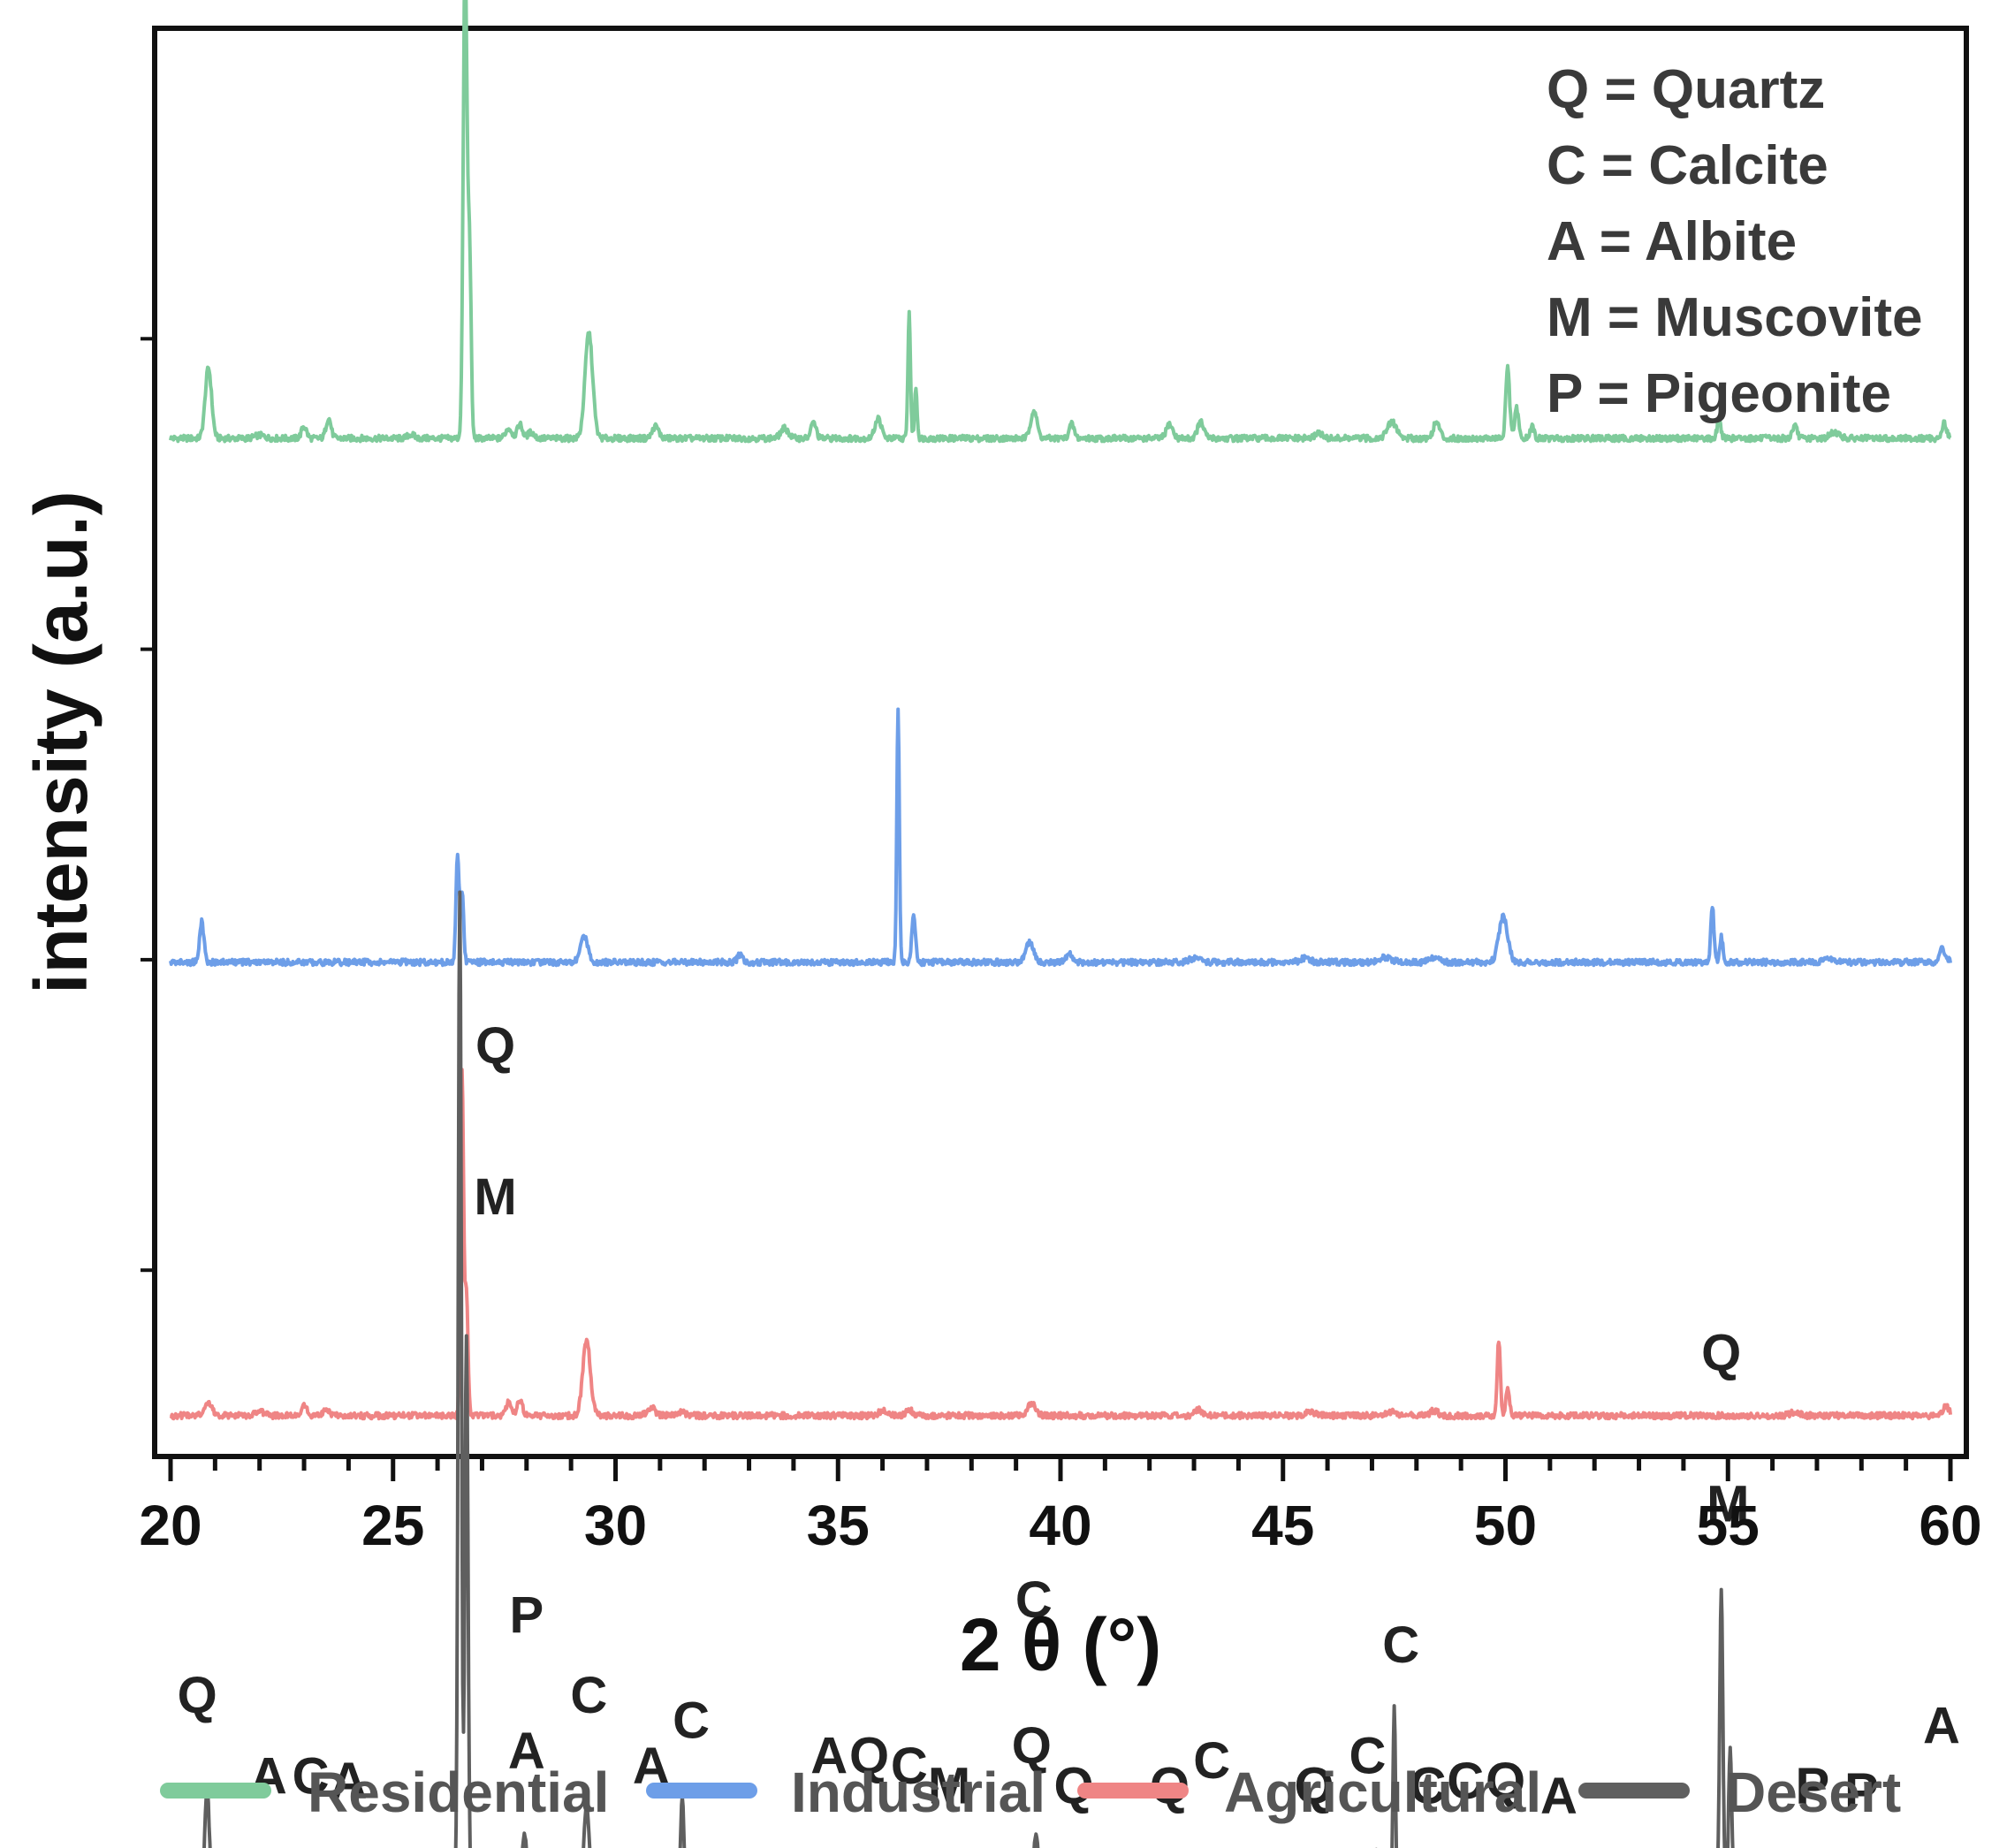 This screenshot has width=2007, height=1848. Describe the element at coordinates (1282, 1526) in the screenshot. I see `x-tick-label: 45` at that location.